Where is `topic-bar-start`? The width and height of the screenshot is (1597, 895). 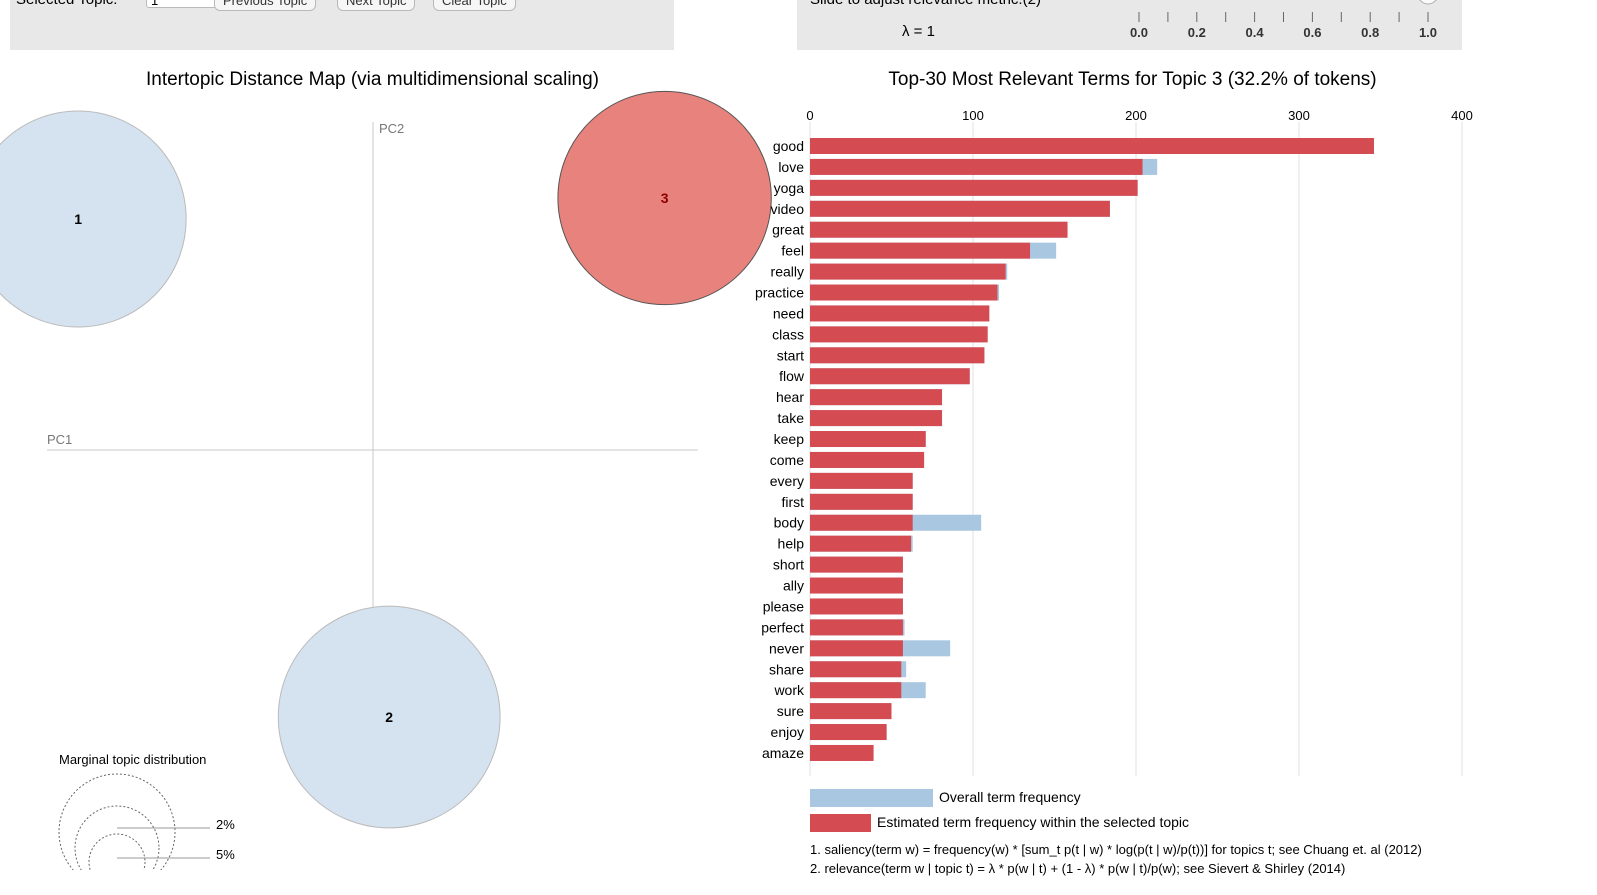 topic-bar-start is located at coordinates (897, 355).